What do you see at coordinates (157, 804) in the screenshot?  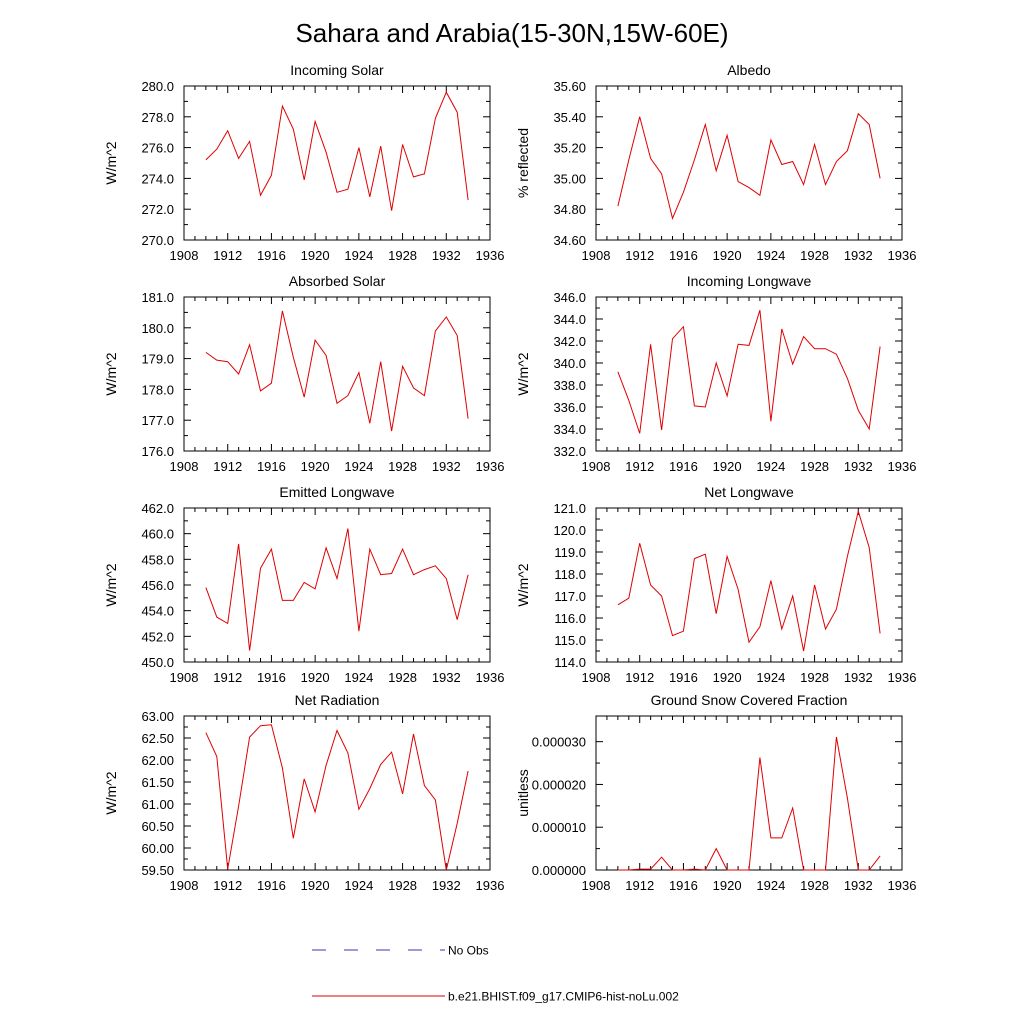 I see `y-tick-label: 61.00` at bounding box center [157, 804].